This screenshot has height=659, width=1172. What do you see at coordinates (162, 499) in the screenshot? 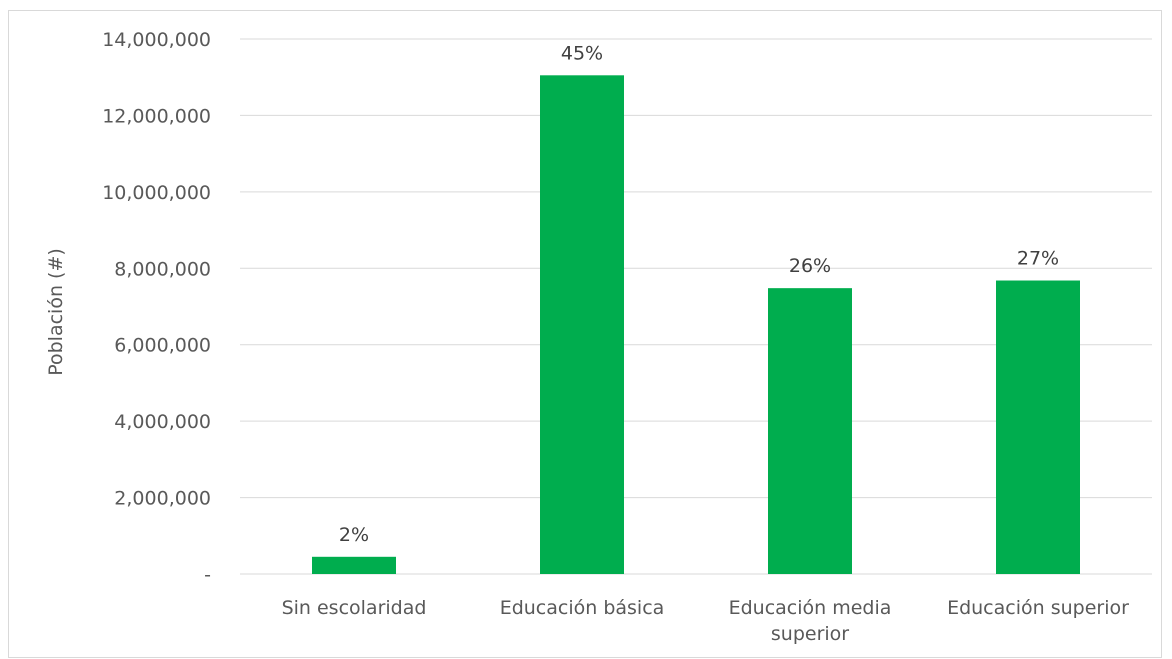
I see `y-tick-label: 2,000,000` at bounding box center [162, 499].